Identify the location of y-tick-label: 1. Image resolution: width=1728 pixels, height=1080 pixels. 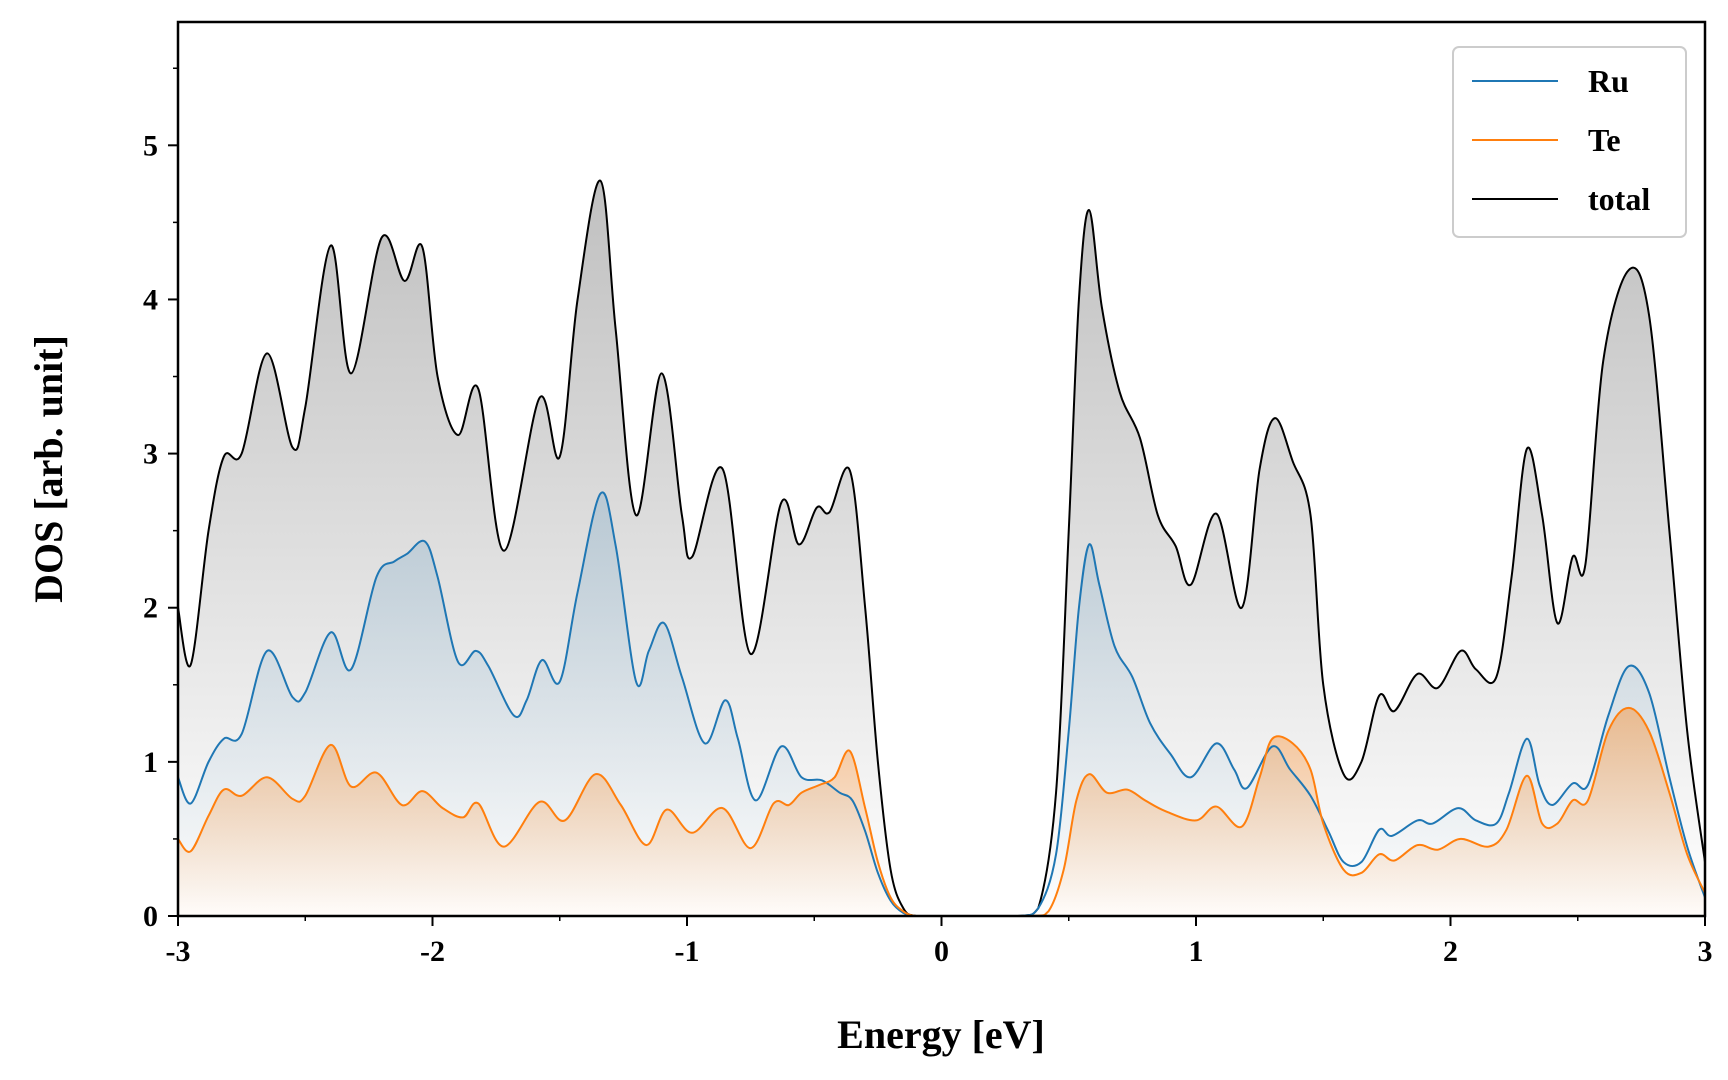
(150, 762).